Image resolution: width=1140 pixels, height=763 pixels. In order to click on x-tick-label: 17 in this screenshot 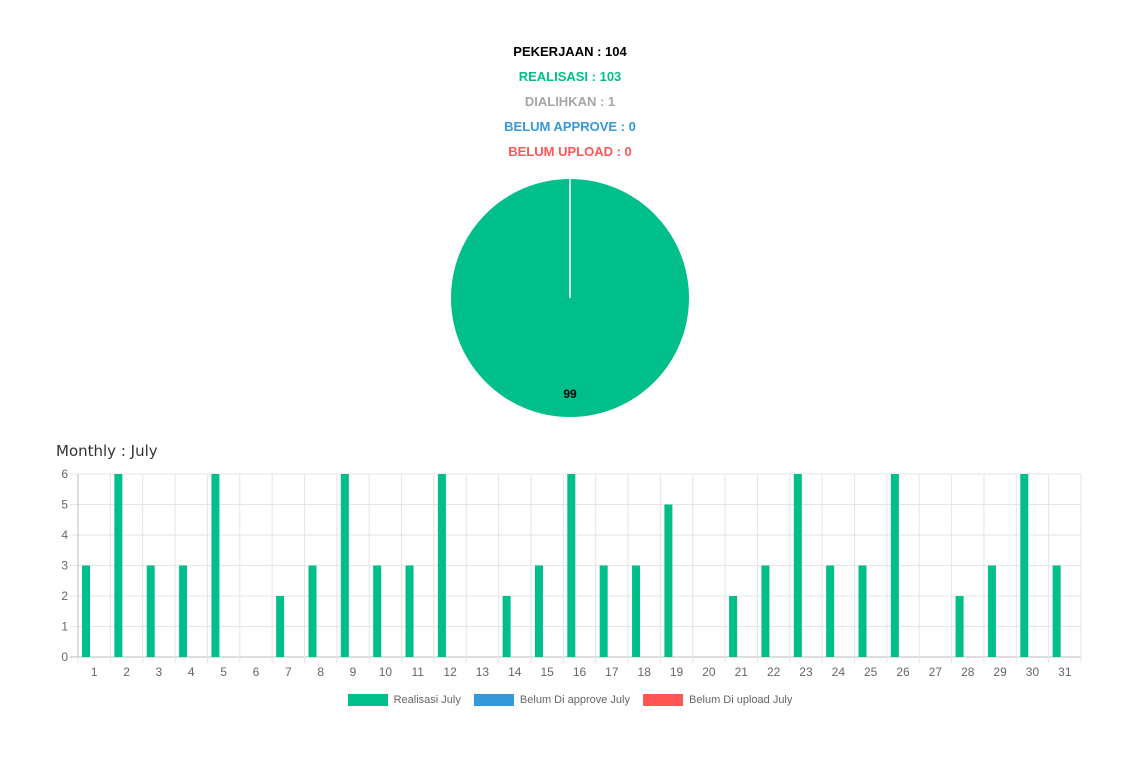, I will do `click(612, 672)`.